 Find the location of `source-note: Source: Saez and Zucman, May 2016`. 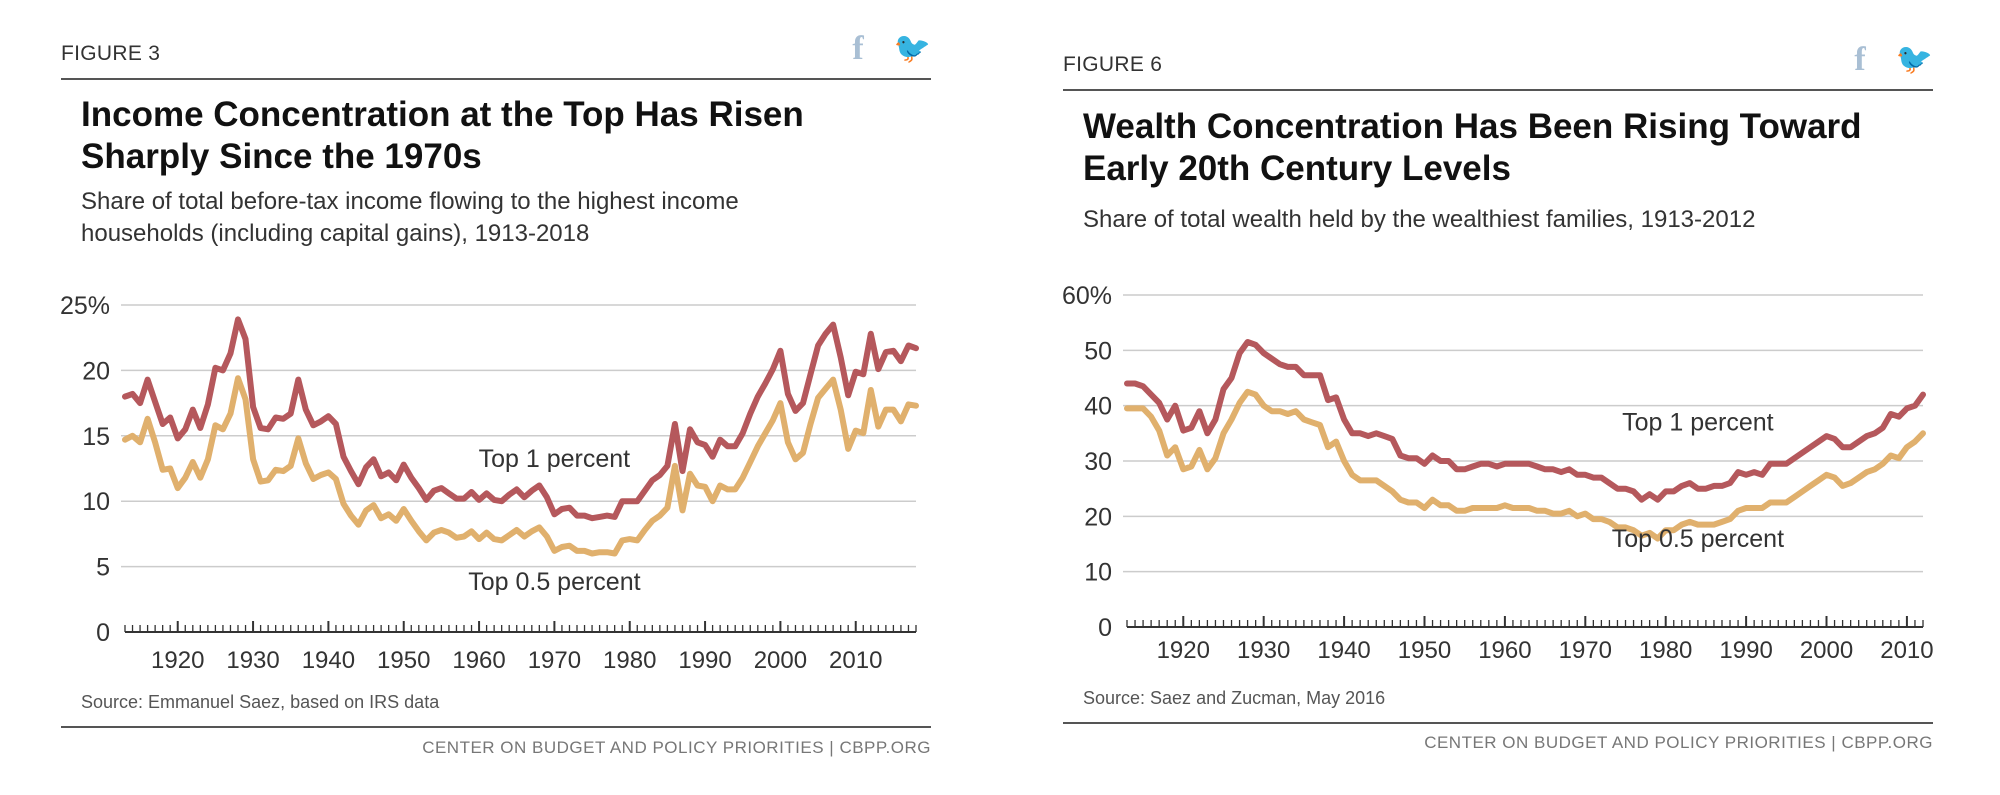

source-note: Source: Saez and Zucman, May 2016 is located at coordinates (1234, 698).